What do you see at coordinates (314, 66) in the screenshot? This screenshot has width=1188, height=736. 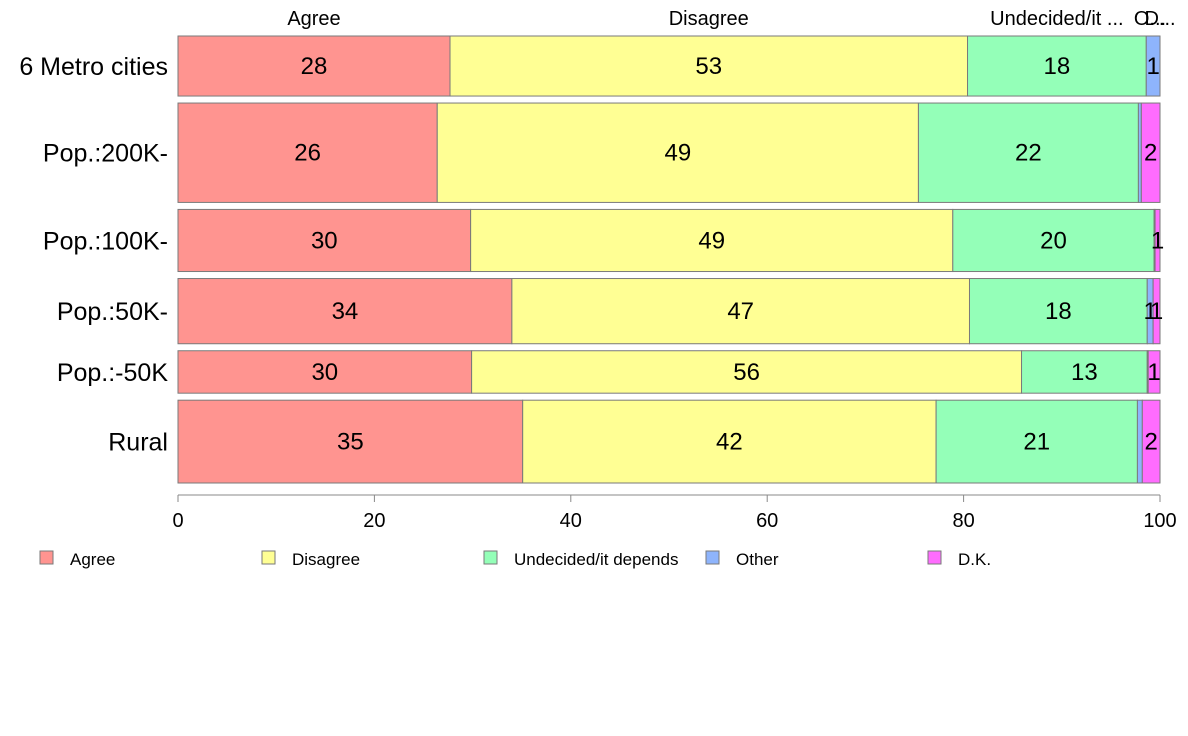 I see `data-label: 28` at bounding box center [314, 66].